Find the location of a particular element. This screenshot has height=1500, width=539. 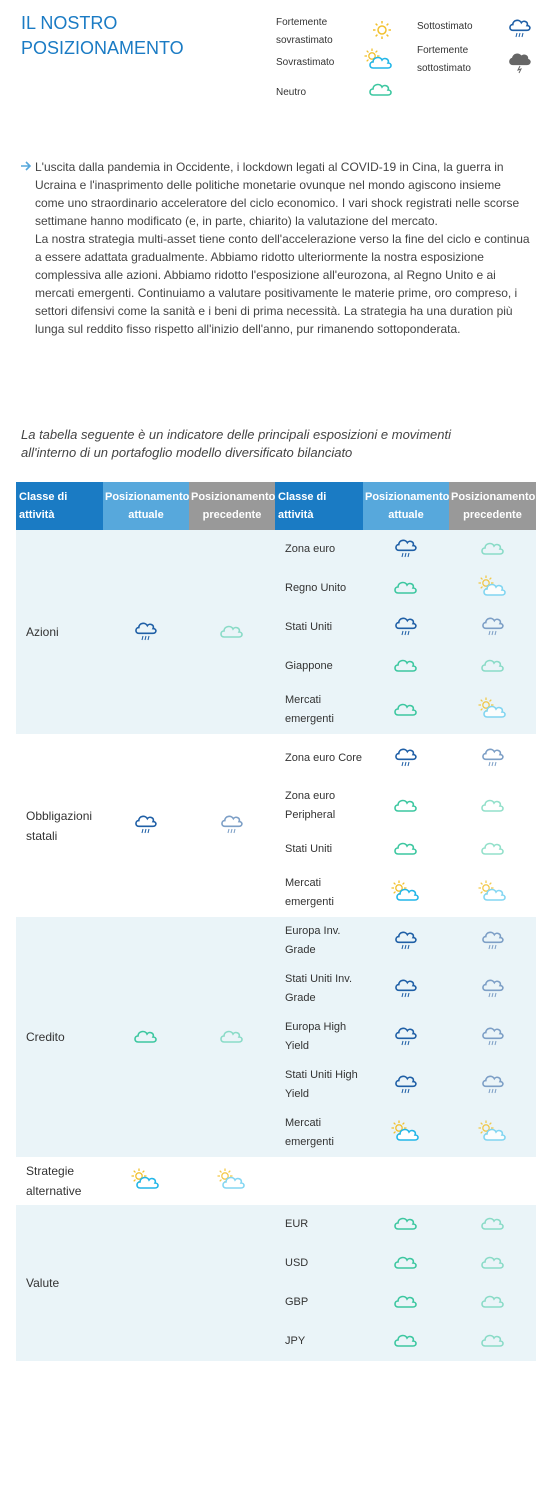

asset-subclass-name: Giappone is located at coordinates (319, 666).